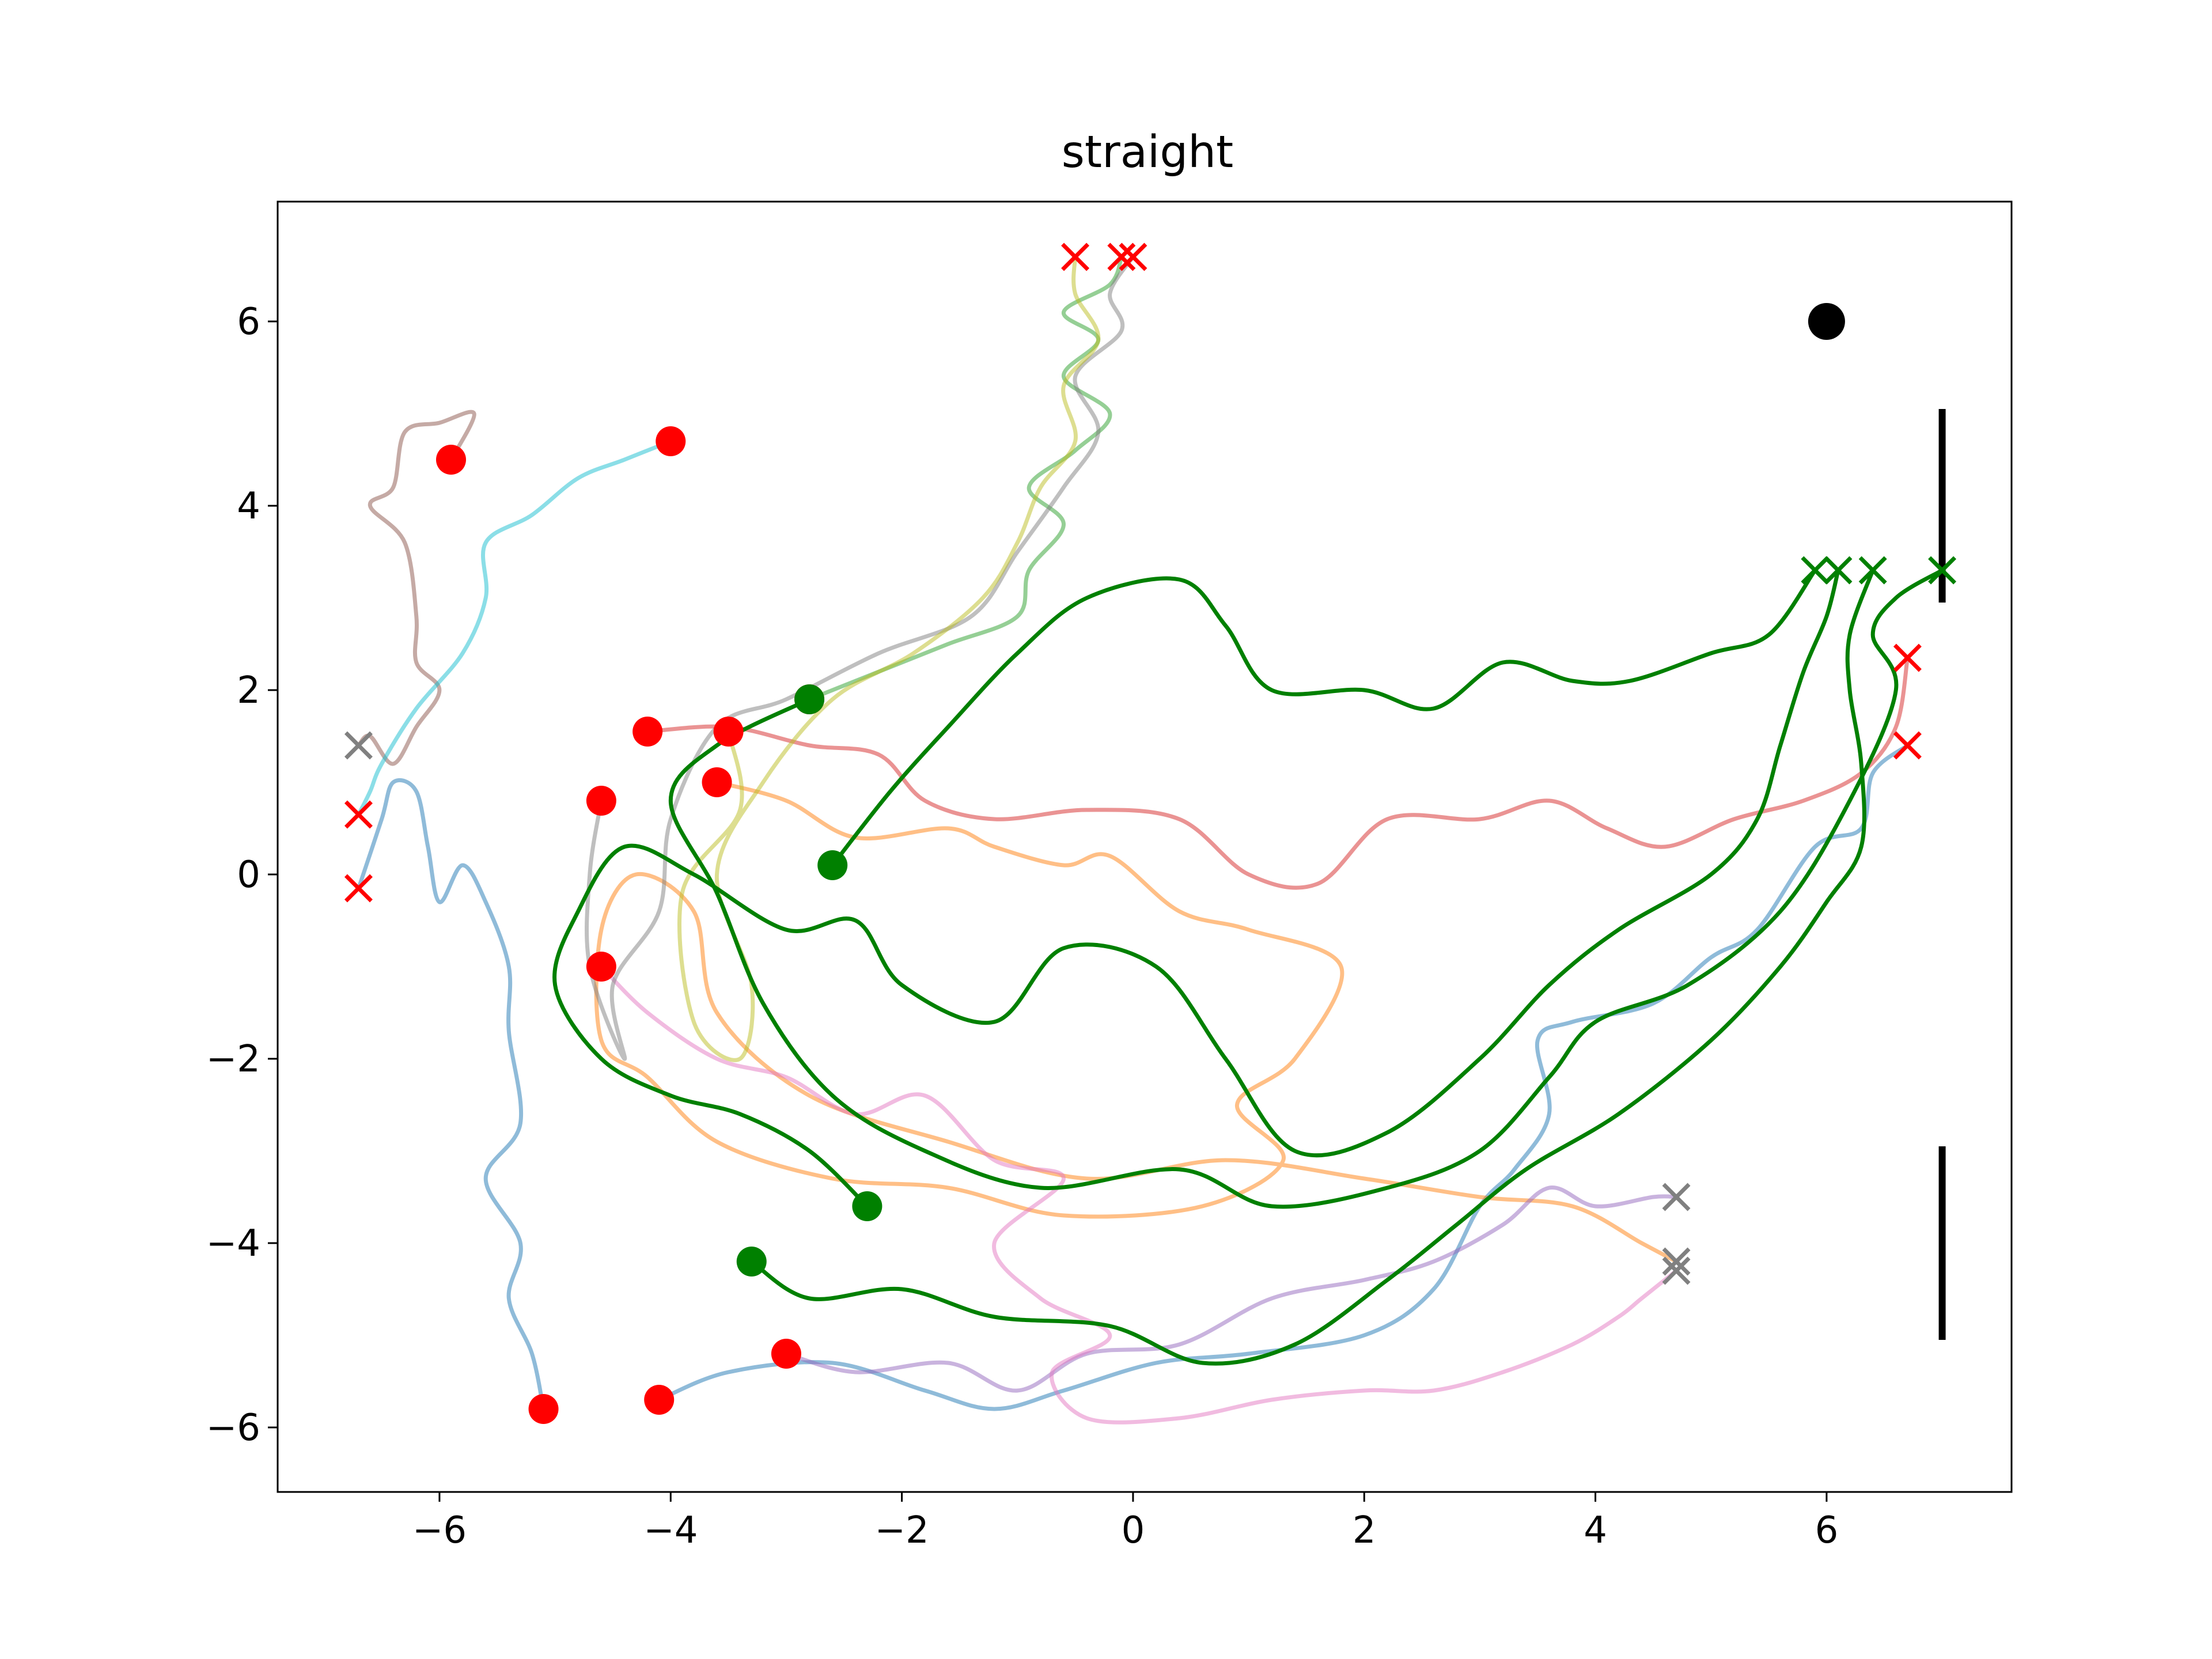 Image resolution: width=2212 pixels, height=1659 pixels. Describe the element at coordinates (248, 506) in the screenshot. I see `y-tick-label: 4` at that location.